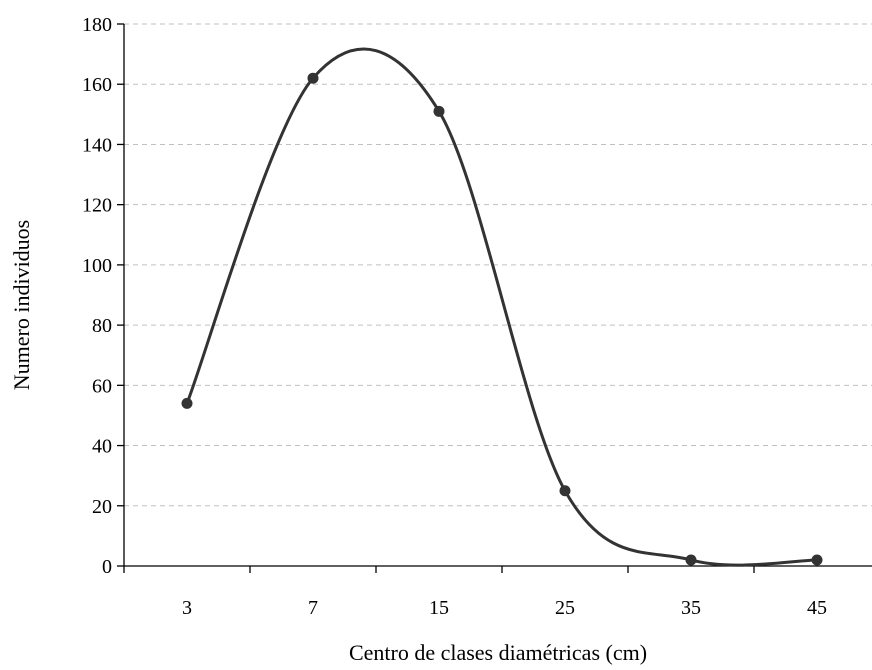  Describe the element at coordinates (565, 608) in the screenshot. I see `x-tick-label: 25` at that location.